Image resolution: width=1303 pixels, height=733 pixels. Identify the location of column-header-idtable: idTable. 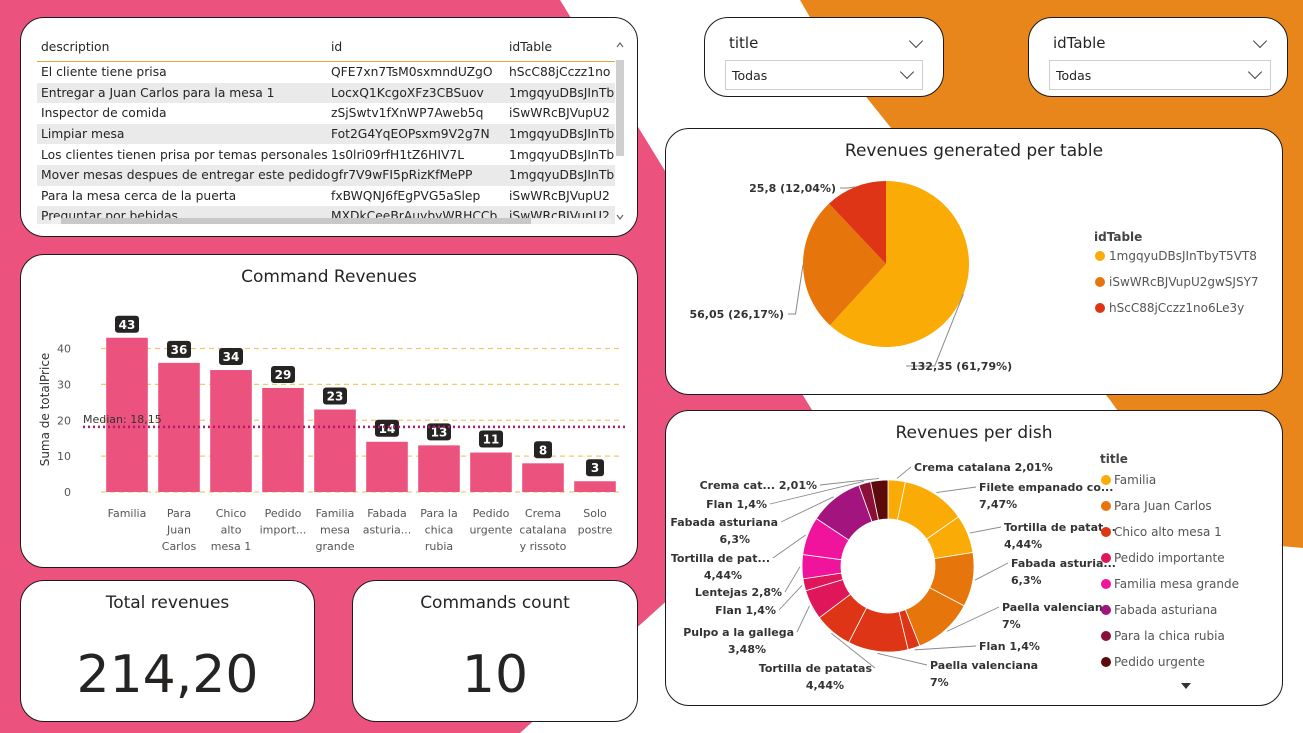
(531, 46).